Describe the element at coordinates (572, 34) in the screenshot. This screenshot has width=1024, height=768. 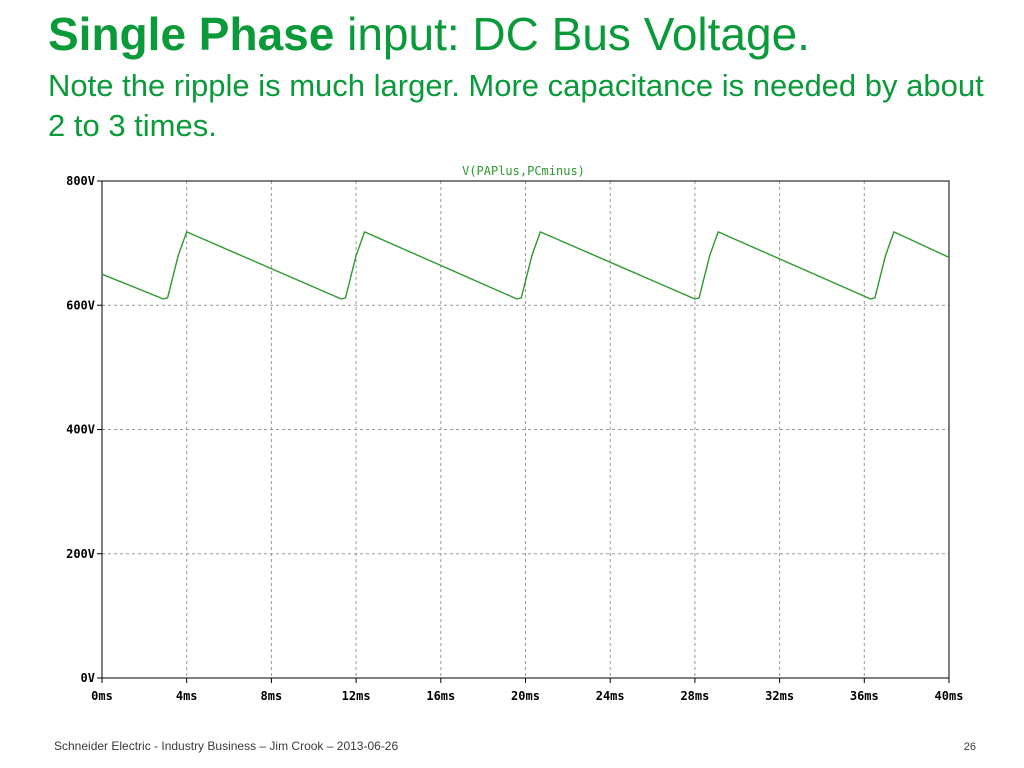
I see `slide-title-rest: input: DC Bus Voltage.` at that location.